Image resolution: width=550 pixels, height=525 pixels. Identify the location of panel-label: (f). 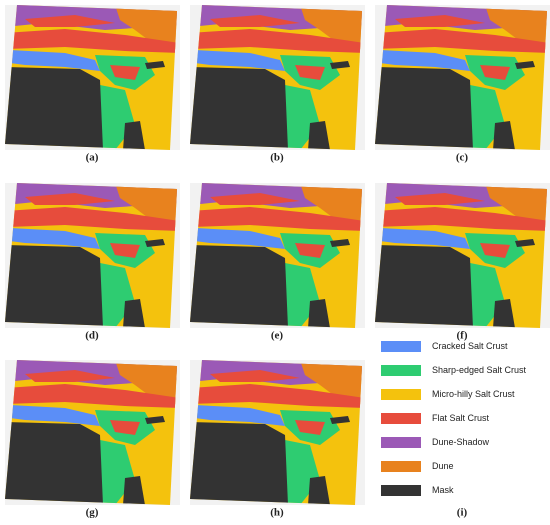
(462, 336).